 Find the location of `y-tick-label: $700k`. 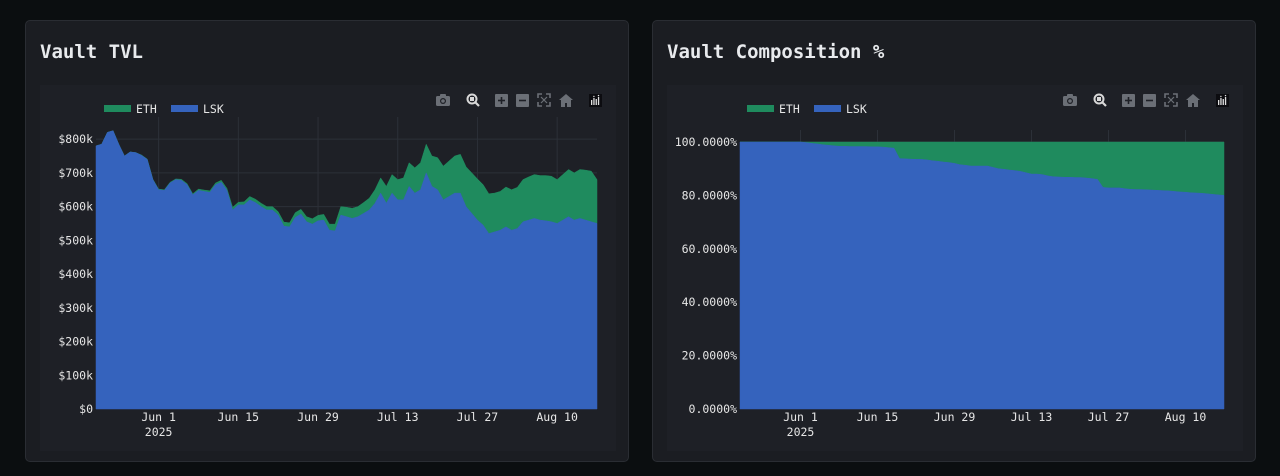

y-tick-label: $700k is located at coordinates (75, 173).